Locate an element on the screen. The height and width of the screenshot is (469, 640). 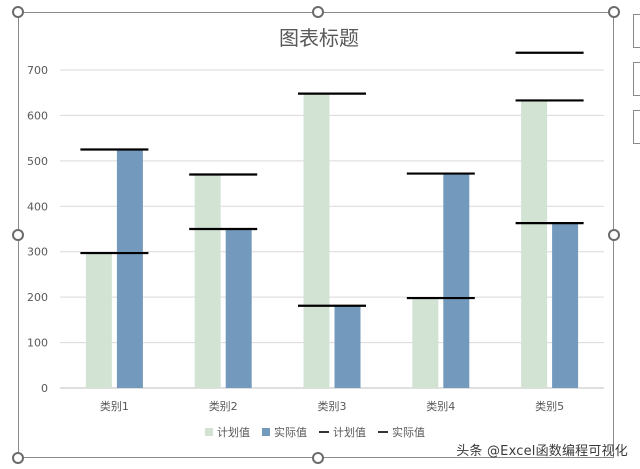
chart-elements-button is located at coordinates (636, 31).